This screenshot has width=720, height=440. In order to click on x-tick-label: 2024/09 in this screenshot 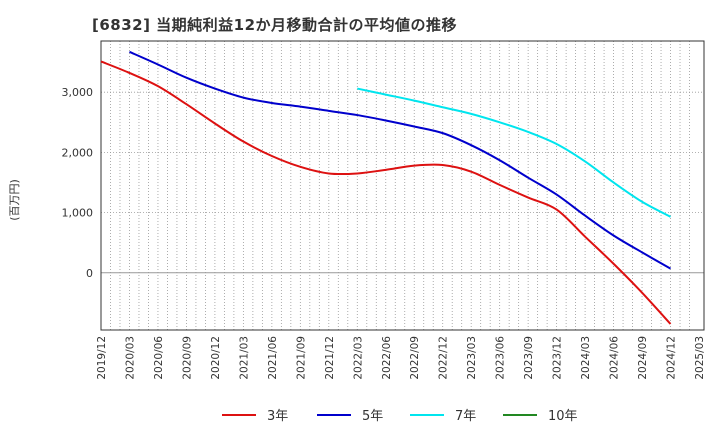, I will do `click(643, 358)`.